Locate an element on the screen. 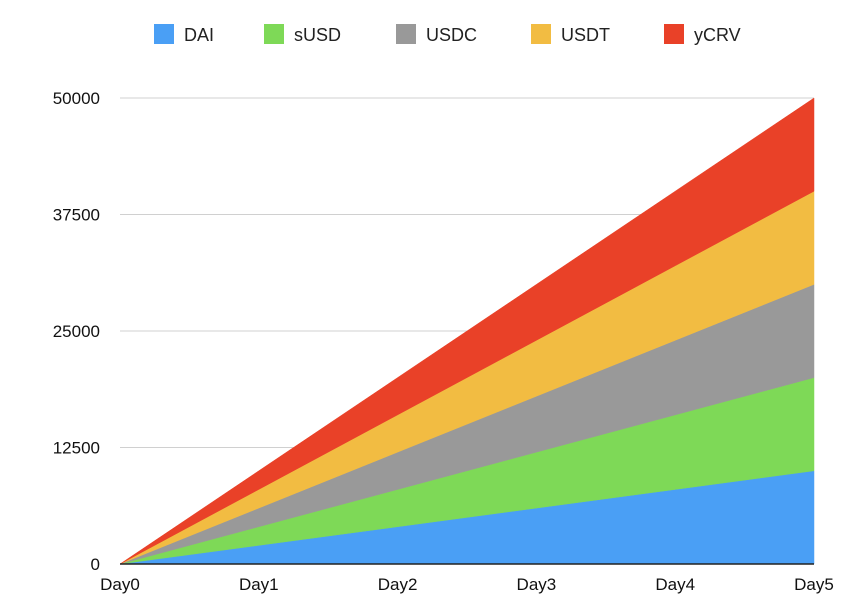 The height and width of the screenshot is (616, 864). legend-label-ycrv: yCRV is located at coordinates (717, 35).